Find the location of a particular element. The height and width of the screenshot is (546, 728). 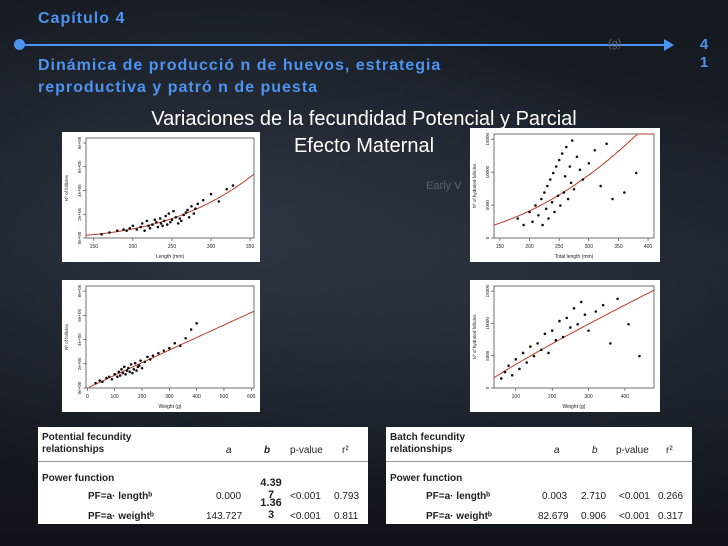

subtitle-line-2: reproductiva y patró n de puesta is located at coordinates (178, 87).